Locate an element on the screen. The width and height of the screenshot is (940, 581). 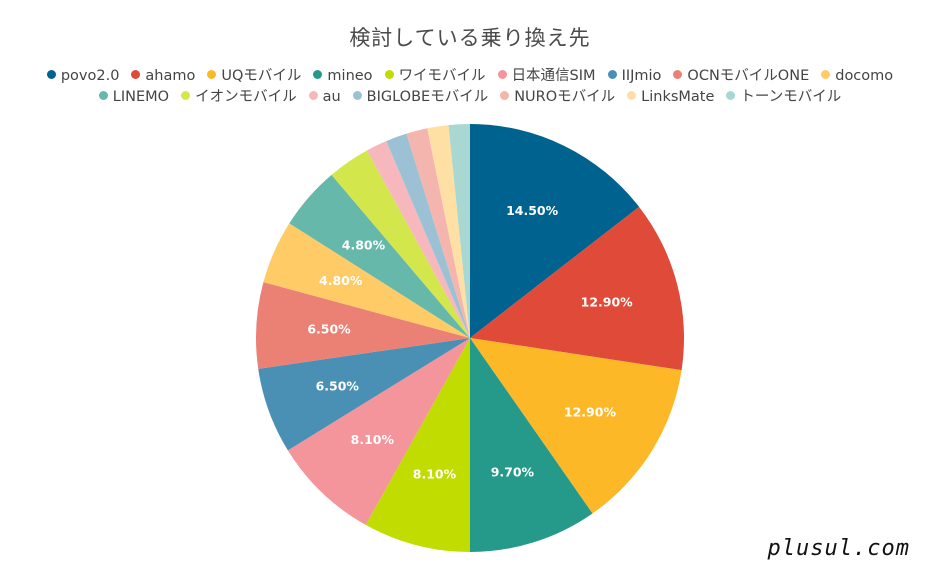
legend-item: au is located at coordinates (324, 97).